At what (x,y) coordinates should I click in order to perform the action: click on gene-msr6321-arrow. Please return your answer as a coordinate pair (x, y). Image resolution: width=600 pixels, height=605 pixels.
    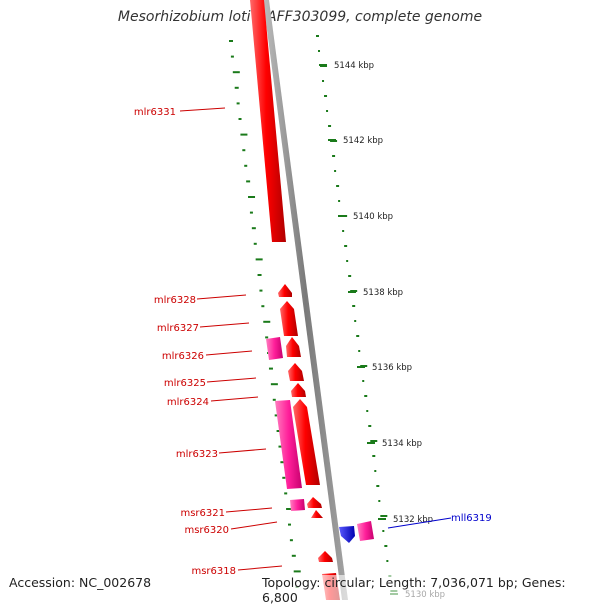
    Looking at the image, I should click on (314, 502).